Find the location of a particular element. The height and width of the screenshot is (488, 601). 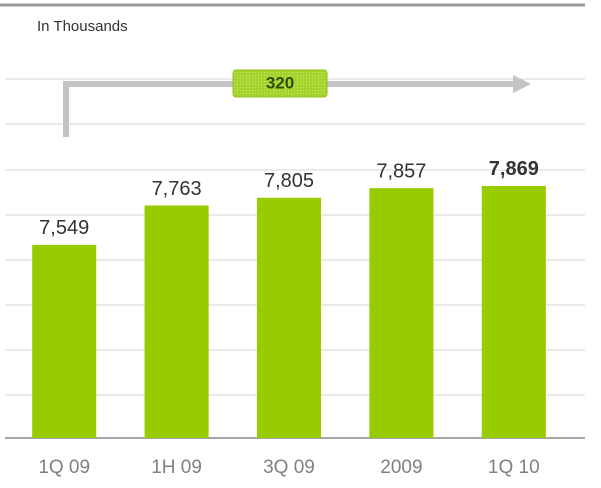

x-tick-label: 1Q 10 is located at coordinates (514, 467).